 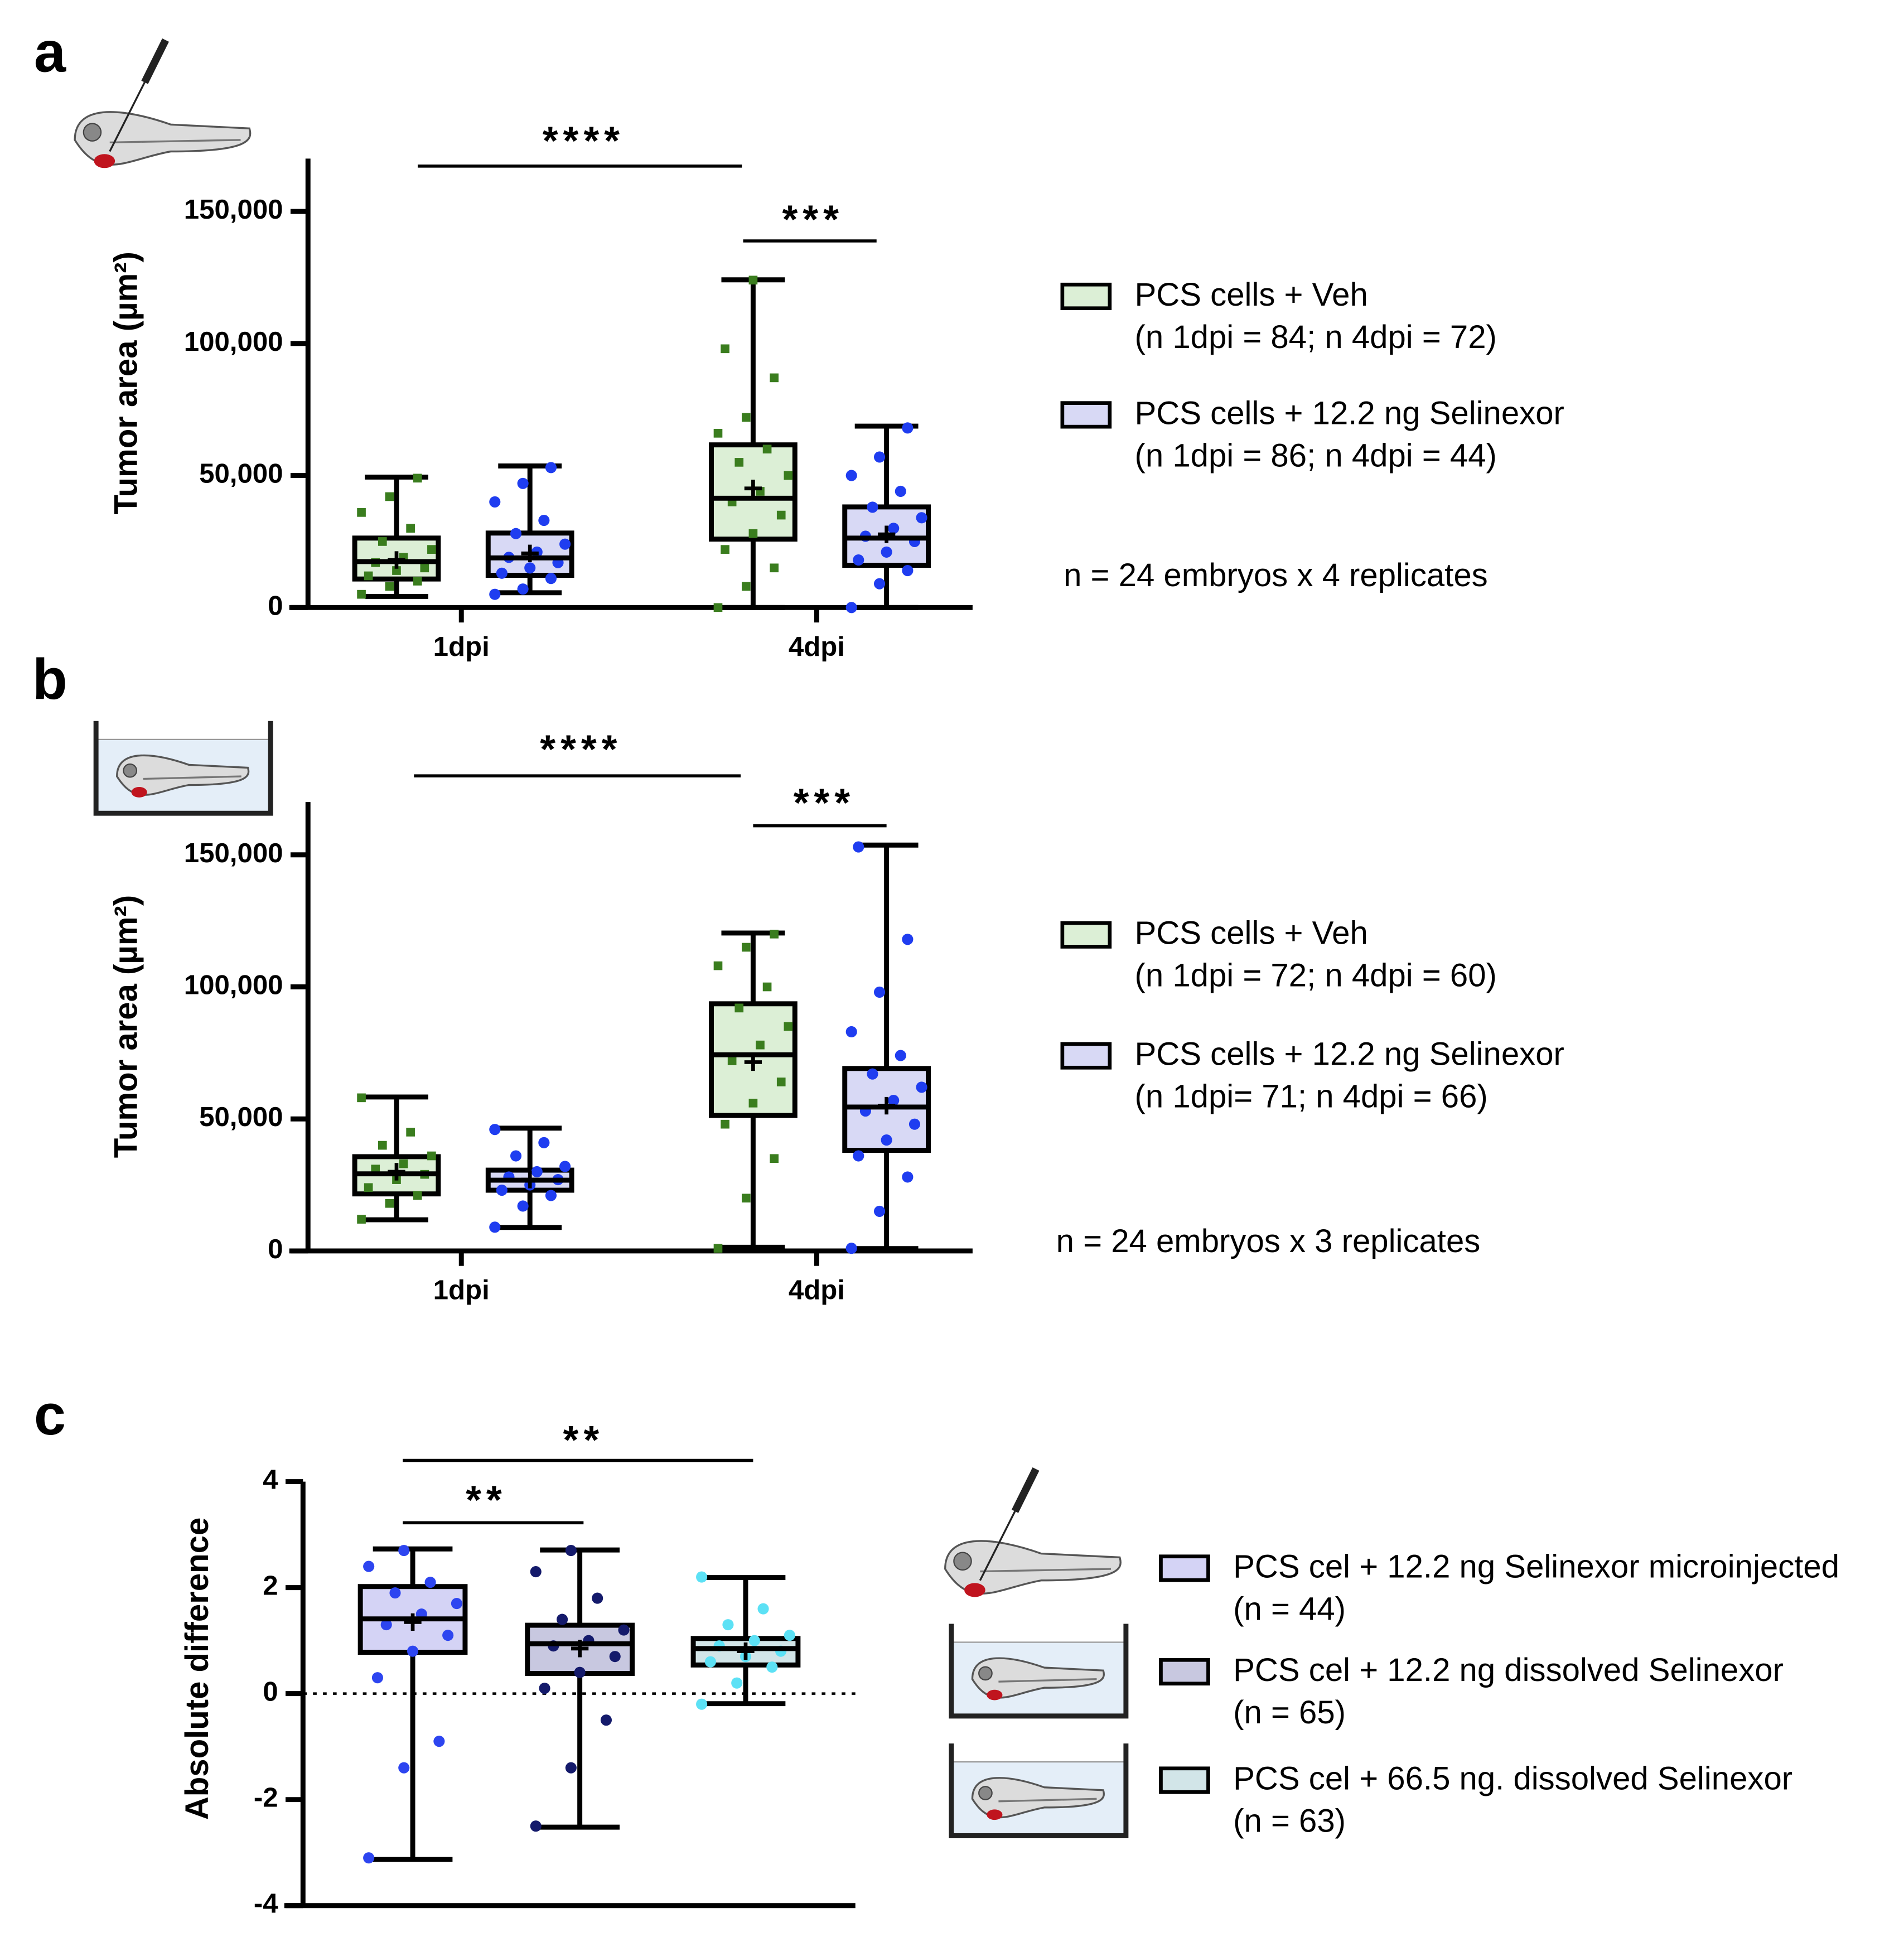 I want to click on legend-note: (n 1dpi = 84; n 4dpi = 72), so click(x=1316, y=337).